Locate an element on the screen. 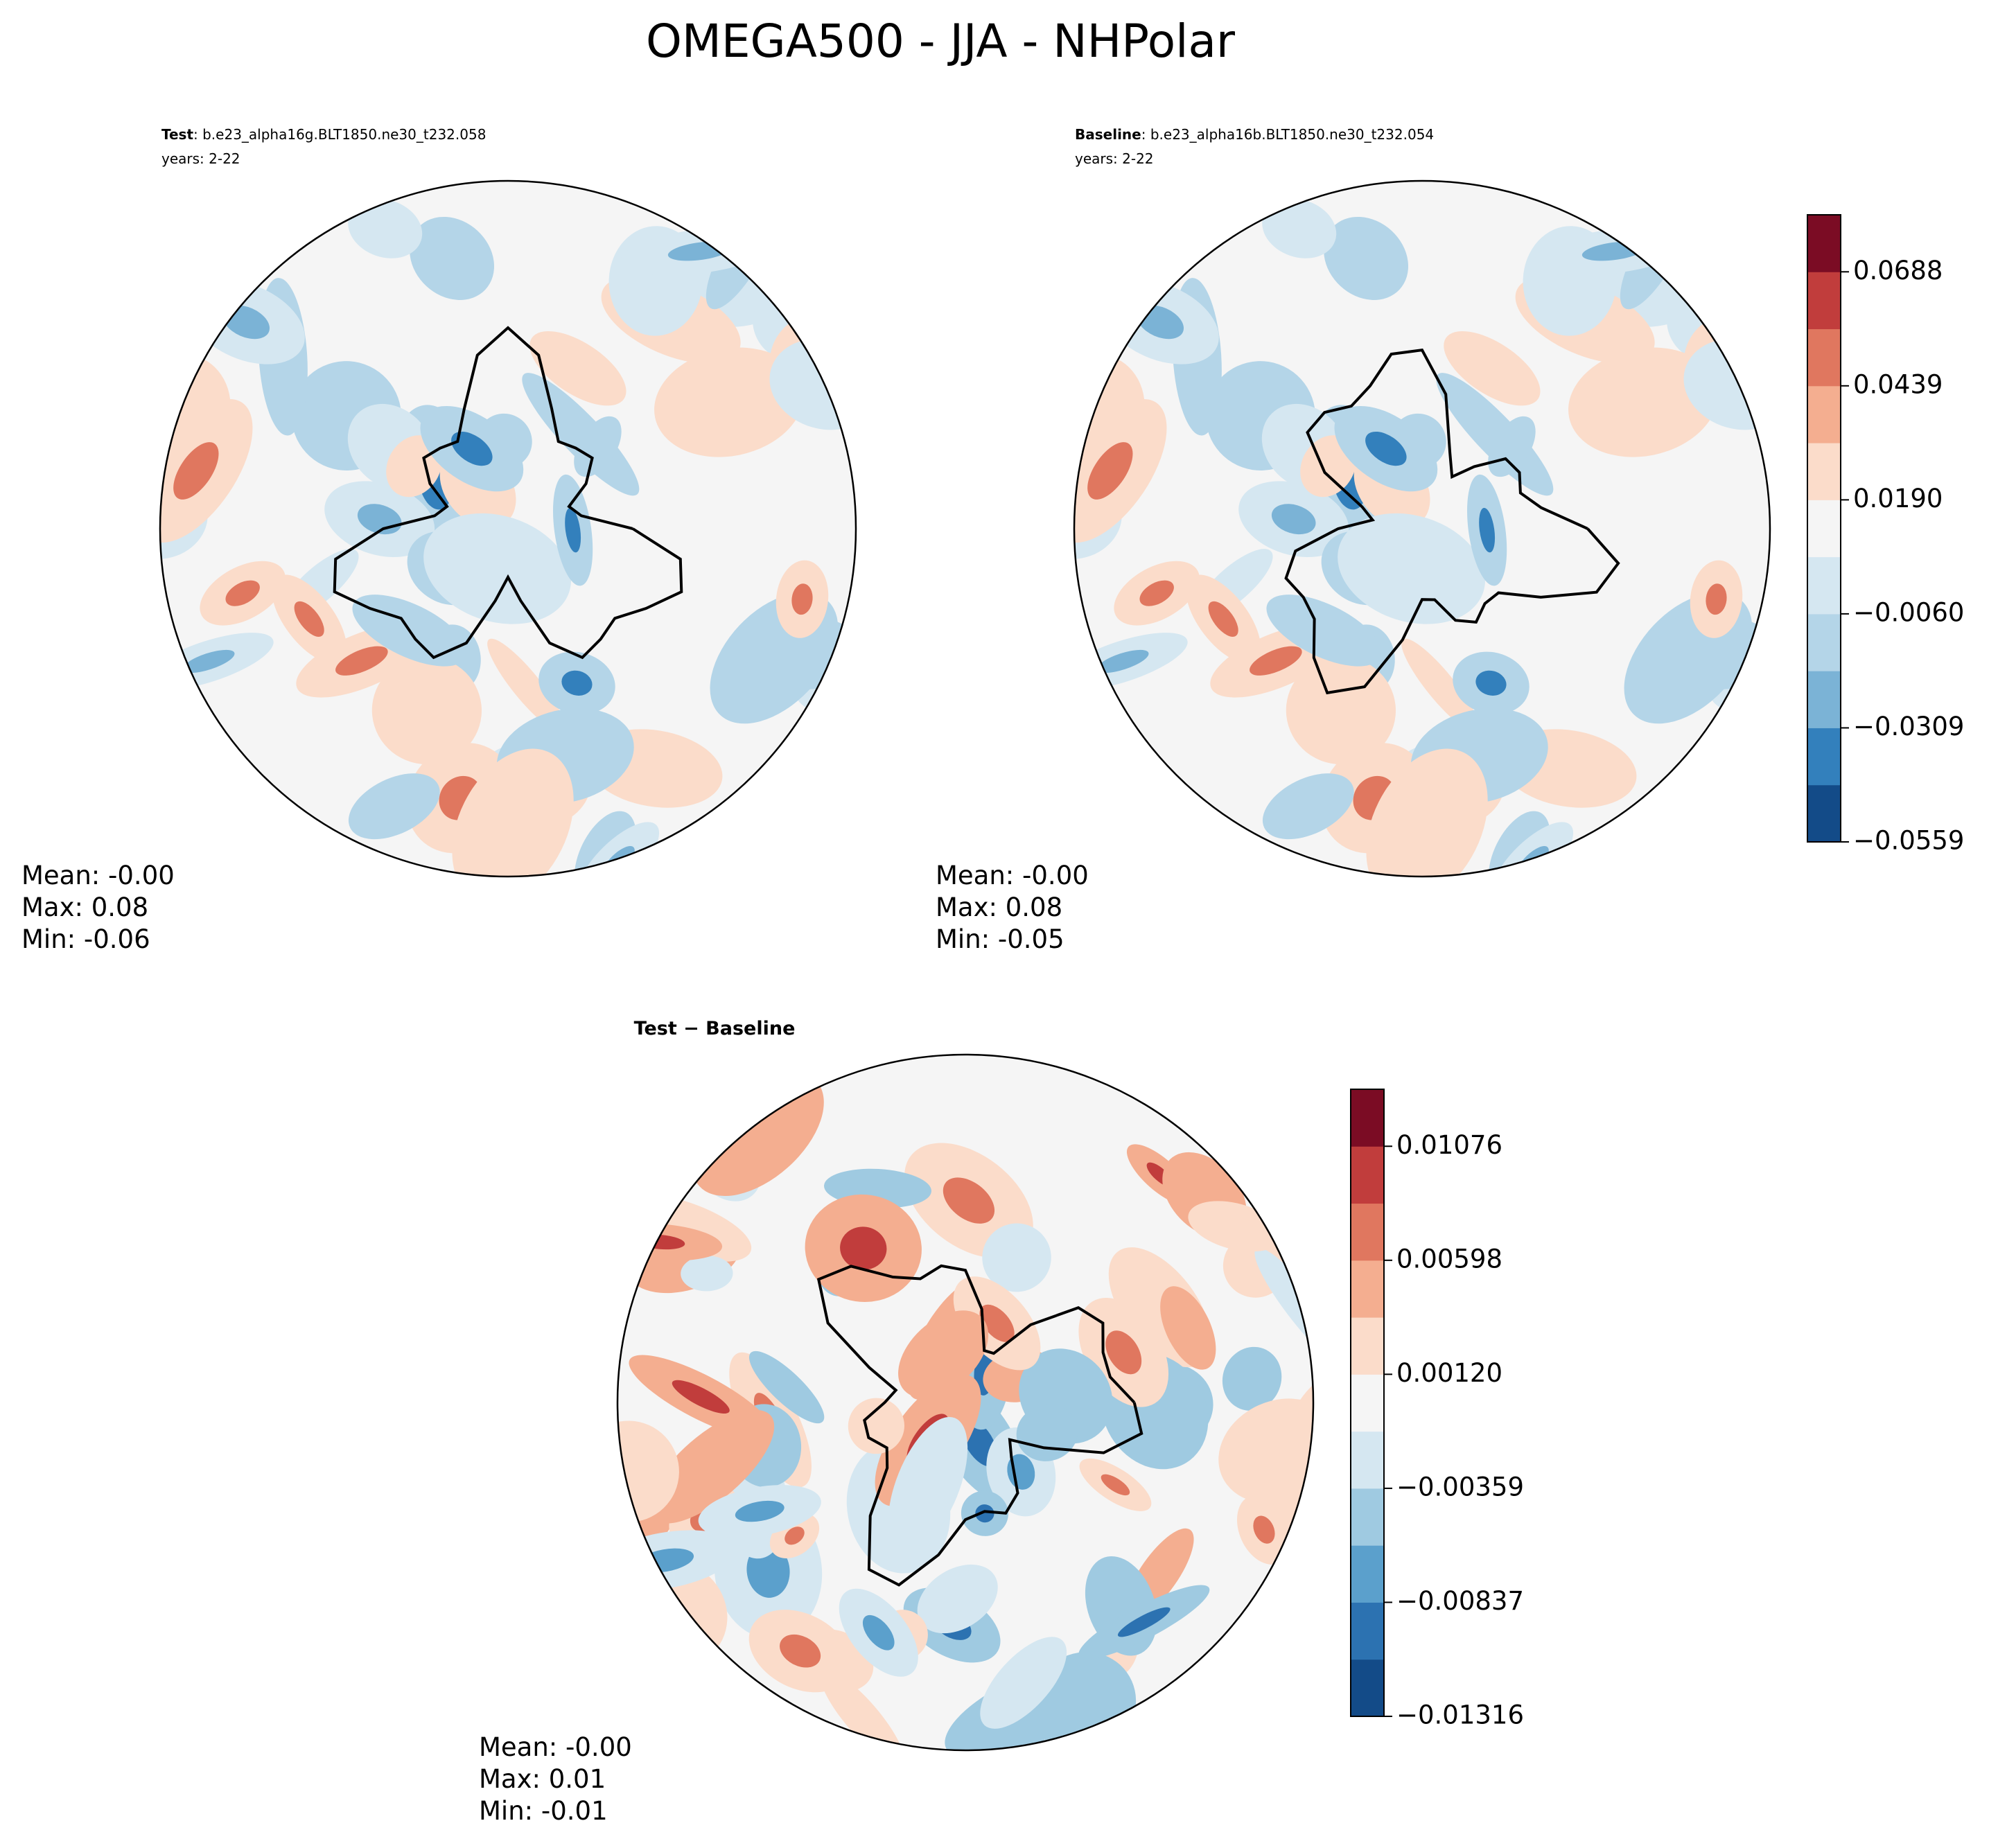 The width and height of the screenshot is (2007, 1848). coastline is located at coordinates (979, 1425).